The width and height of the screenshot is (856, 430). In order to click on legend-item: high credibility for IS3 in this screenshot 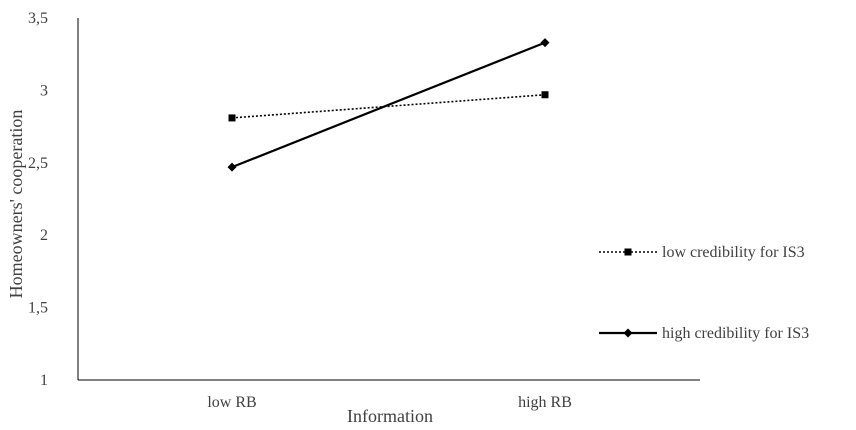, I will do `click(704, 333)`.